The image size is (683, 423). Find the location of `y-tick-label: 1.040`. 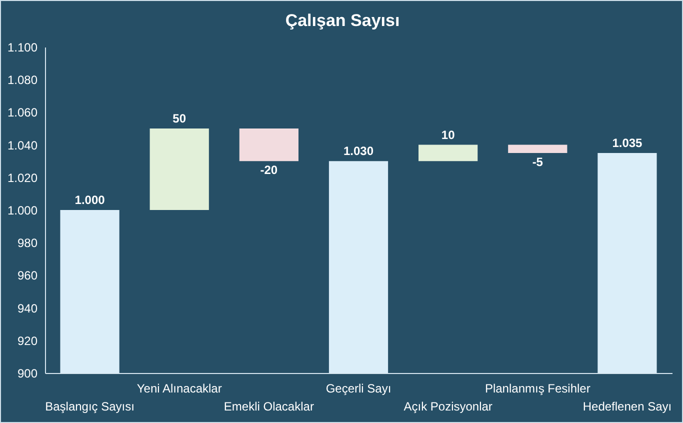

y-tick-label: 1.040 is located at coordinates (22, 145).